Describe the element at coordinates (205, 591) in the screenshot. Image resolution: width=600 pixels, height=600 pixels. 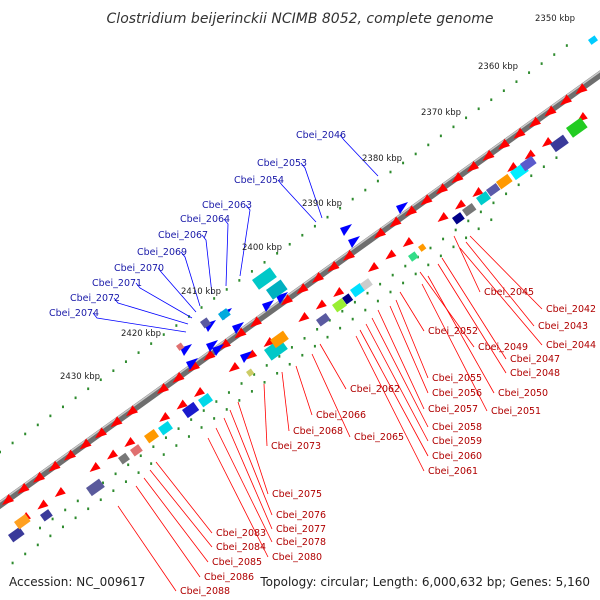
I see `forward-gene-label: Cbei_2088` at that location.